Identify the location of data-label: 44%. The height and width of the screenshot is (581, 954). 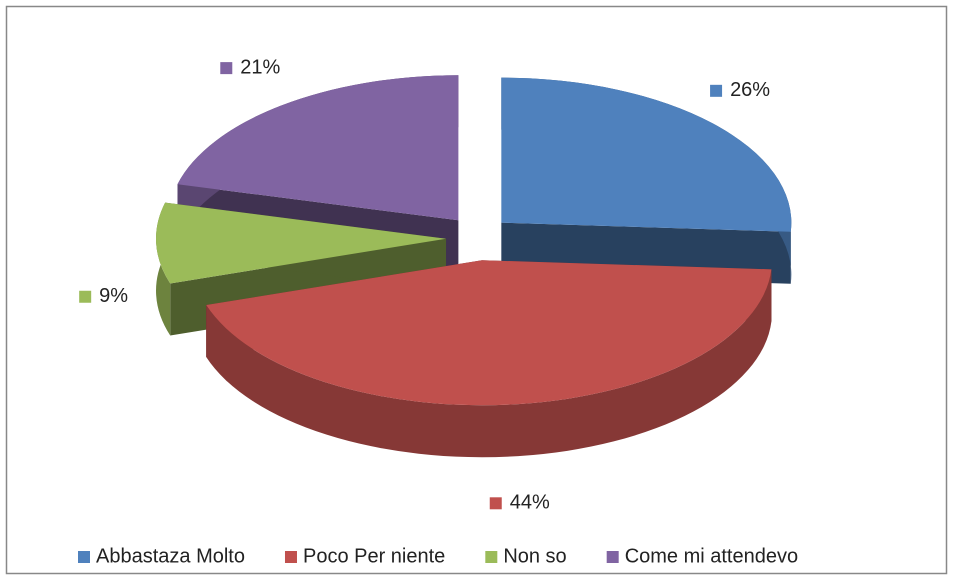
(530, 503).